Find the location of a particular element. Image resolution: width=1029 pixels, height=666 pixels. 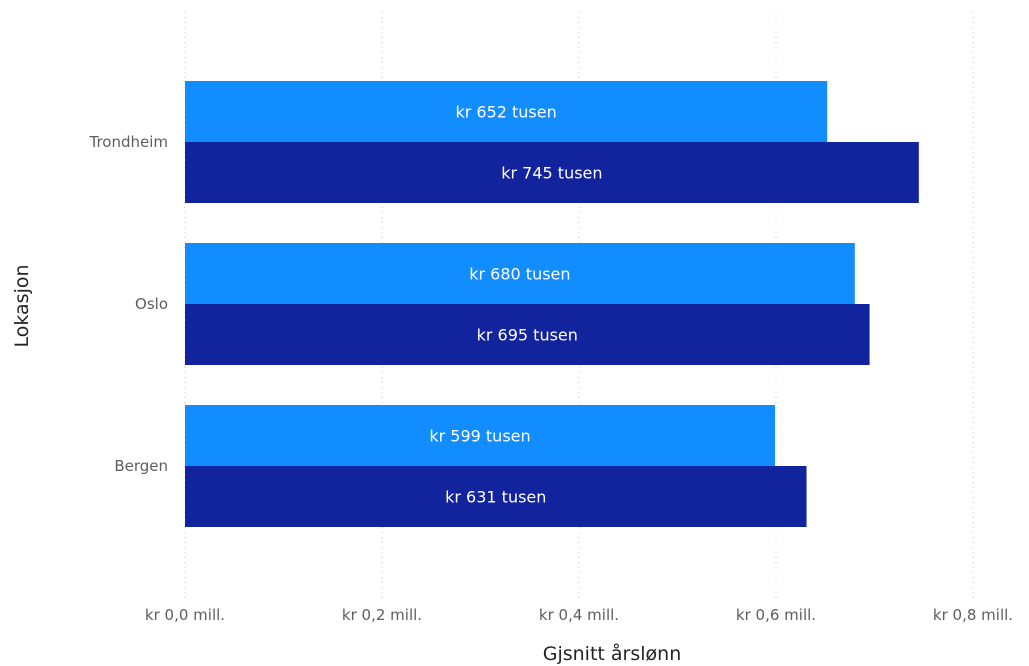

x-tick-label: kr 0,4 mill. is located at coordinates (579, 615).